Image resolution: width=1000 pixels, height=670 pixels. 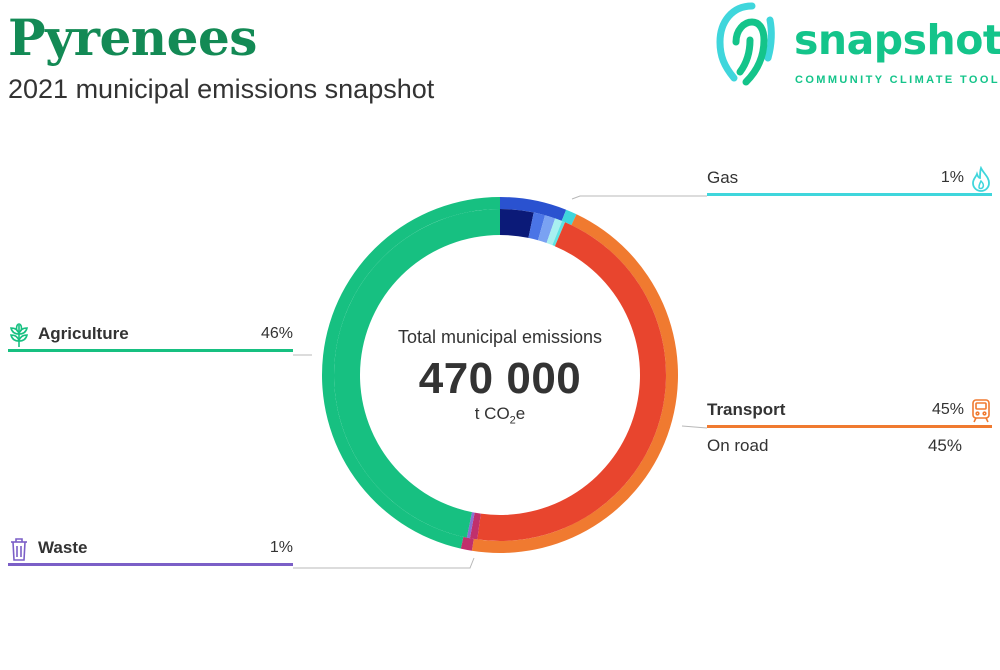 I want to click on outer-ring-segment-gas, so click(x=569, y=217).